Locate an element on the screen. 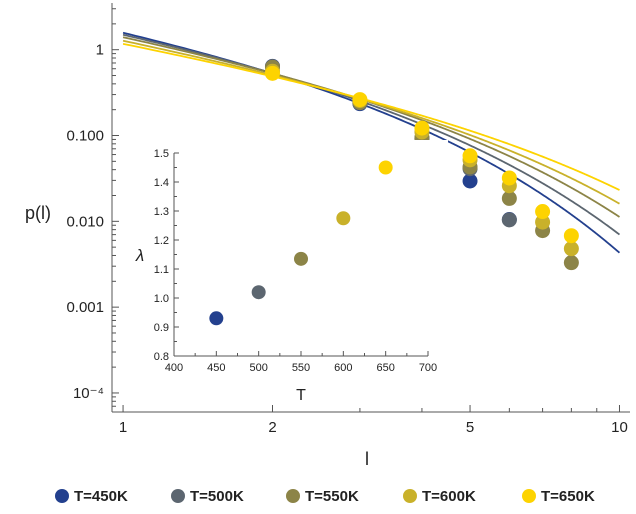 This screenshot has height=514, width=636. inset-x-tick-label: 450 is located at coordinates (216, 368).